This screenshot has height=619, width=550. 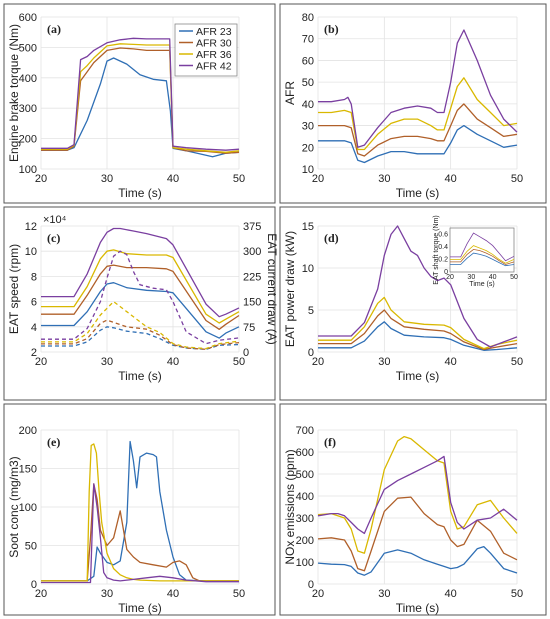 What do you see at coordinates (308, 61) in the screenshot?
I see `y-tick-label: 60` at bounding box center [308, 61].